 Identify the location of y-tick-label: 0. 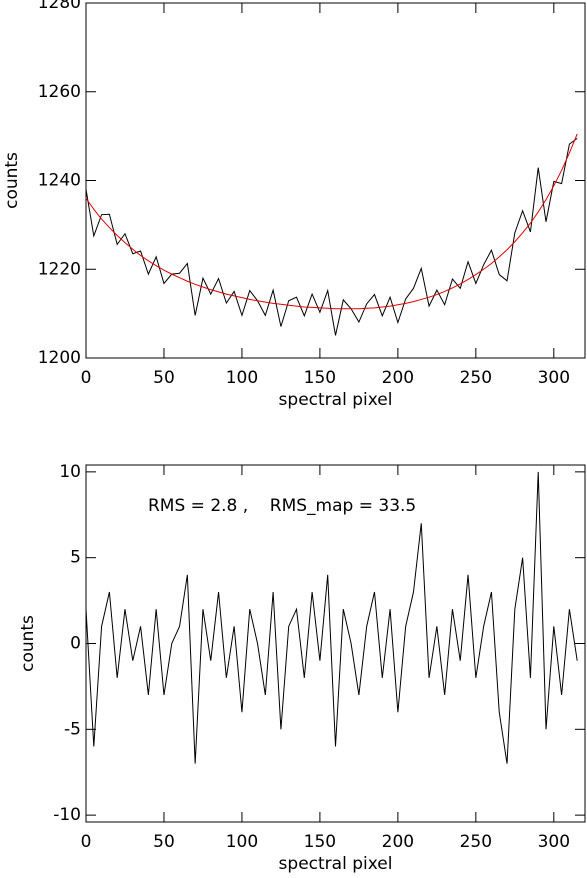
(75, 644).